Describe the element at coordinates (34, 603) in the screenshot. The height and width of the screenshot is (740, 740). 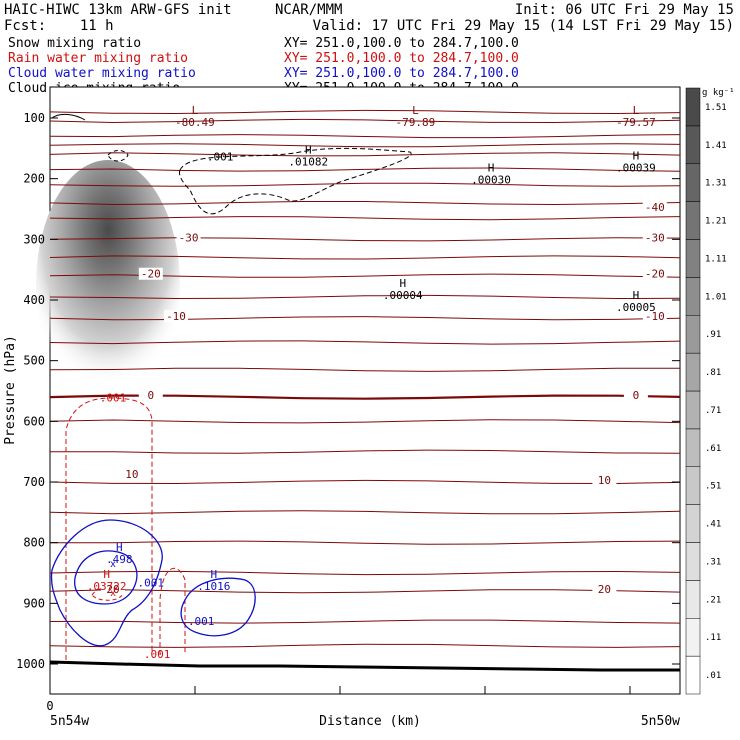
I see `y-tick-label: 900` at that location.